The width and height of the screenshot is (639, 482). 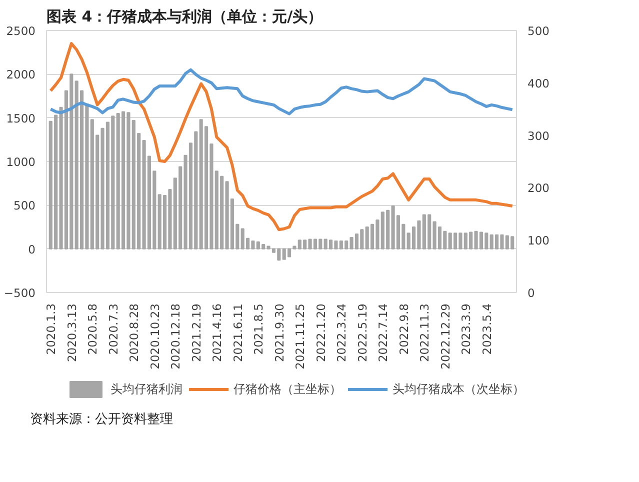 What do you see at coordinates (288, 389) in the screenshot?
I see `legend-label: 仔猪价格（主坐标）` at bounding box center [288, 389].